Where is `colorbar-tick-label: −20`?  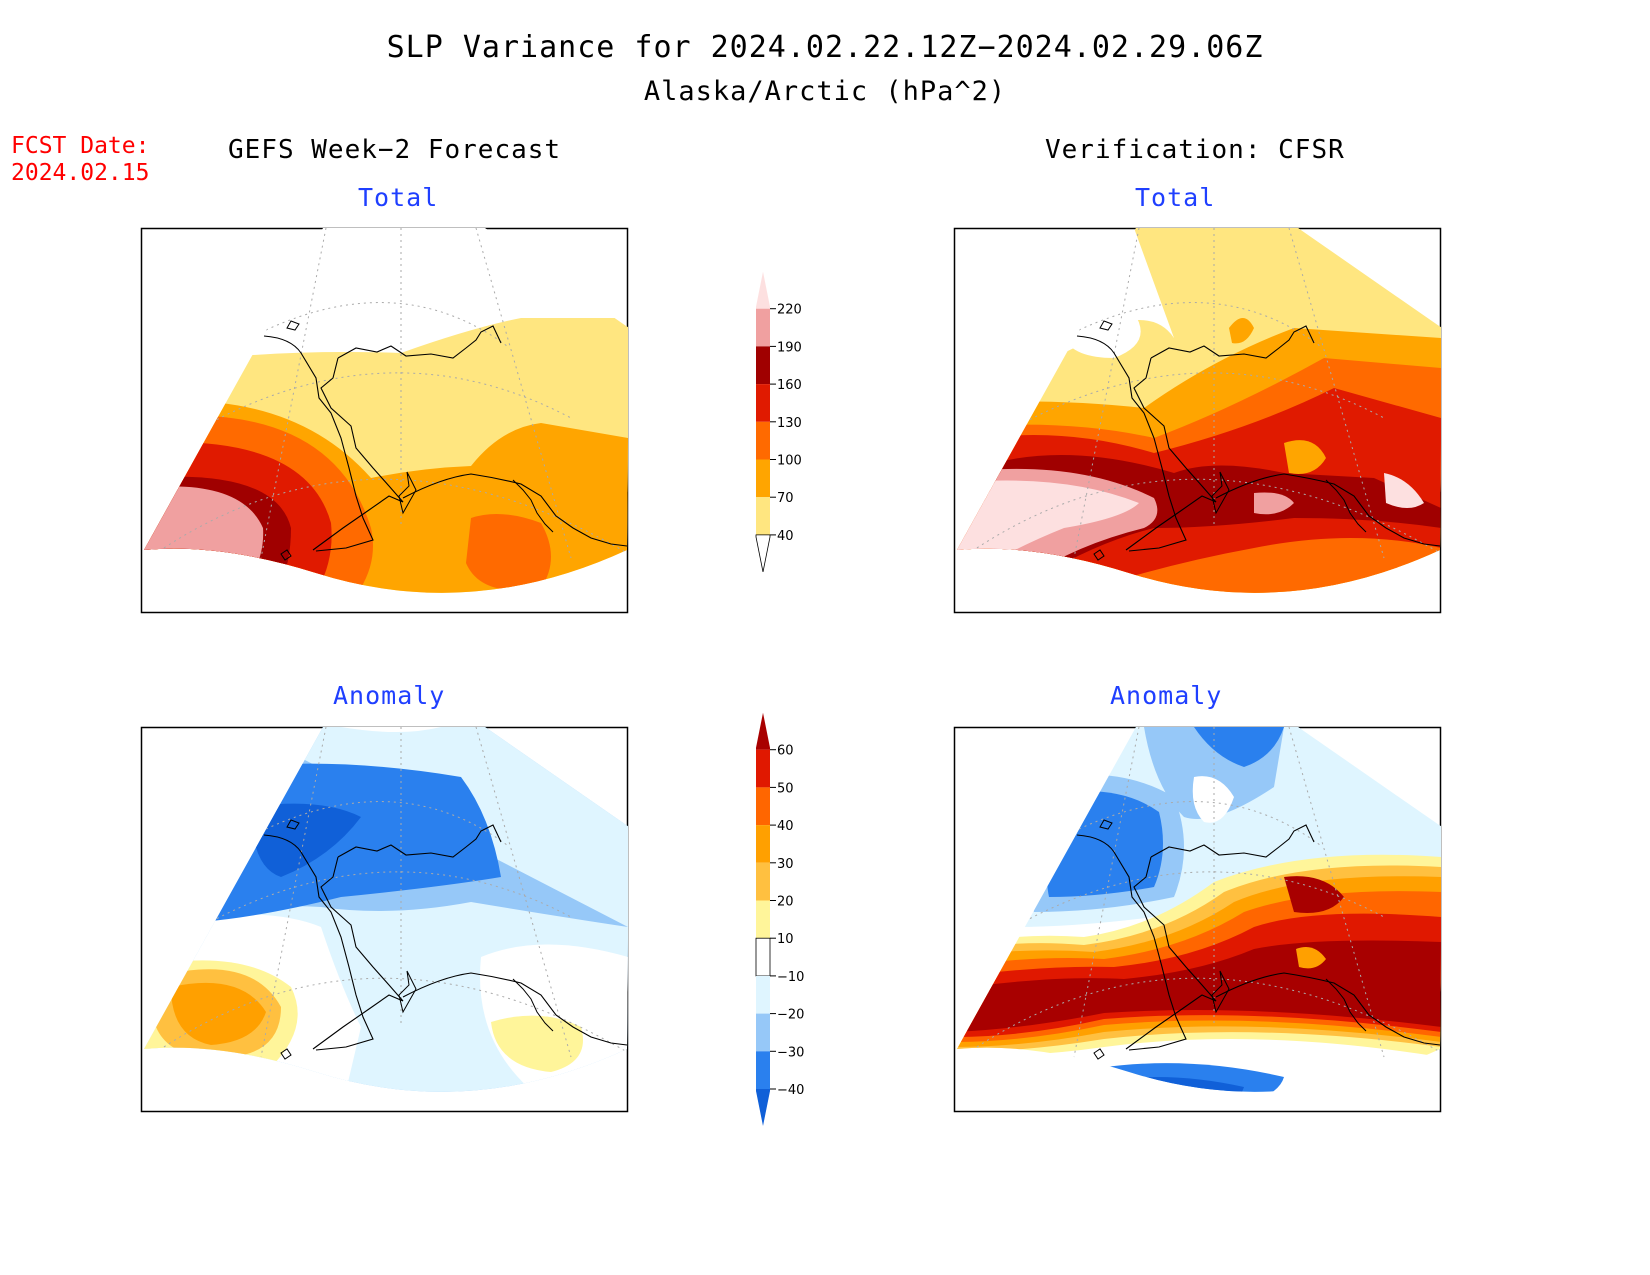
colorbar-tick-label: −20 is located at coordinates (790, 1015).